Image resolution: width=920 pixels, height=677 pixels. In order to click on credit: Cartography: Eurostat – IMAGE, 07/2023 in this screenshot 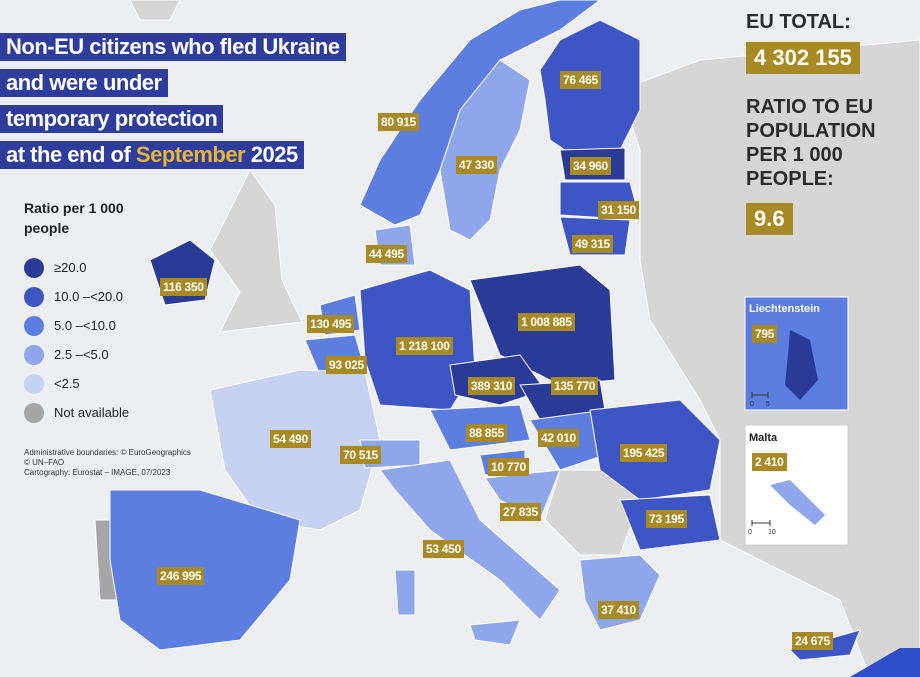, I will do `click(97, 472)`.